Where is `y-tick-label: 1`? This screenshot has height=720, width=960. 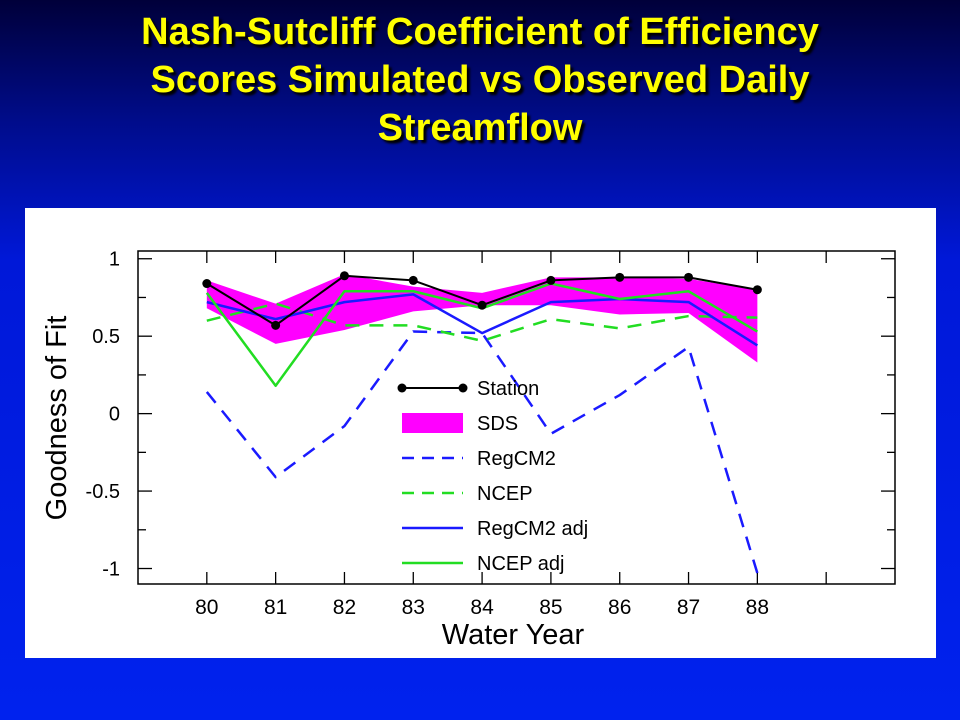
y-tick-label: 1 is located at coordinates (114, 260).